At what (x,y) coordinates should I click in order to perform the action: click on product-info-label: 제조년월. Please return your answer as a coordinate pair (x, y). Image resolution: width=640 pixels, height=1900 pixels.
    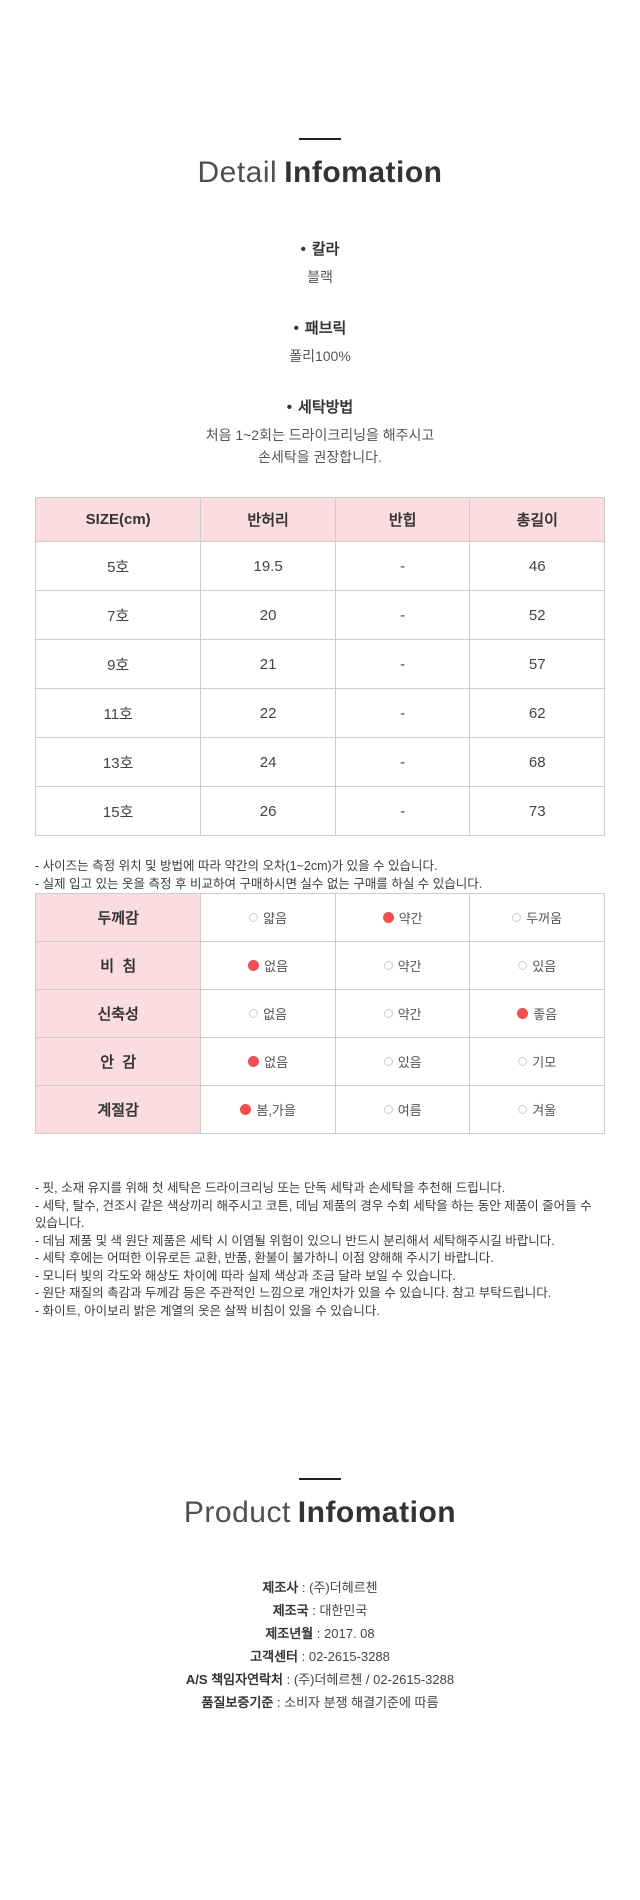
    Looking at the image, I should click on (289, 1633).